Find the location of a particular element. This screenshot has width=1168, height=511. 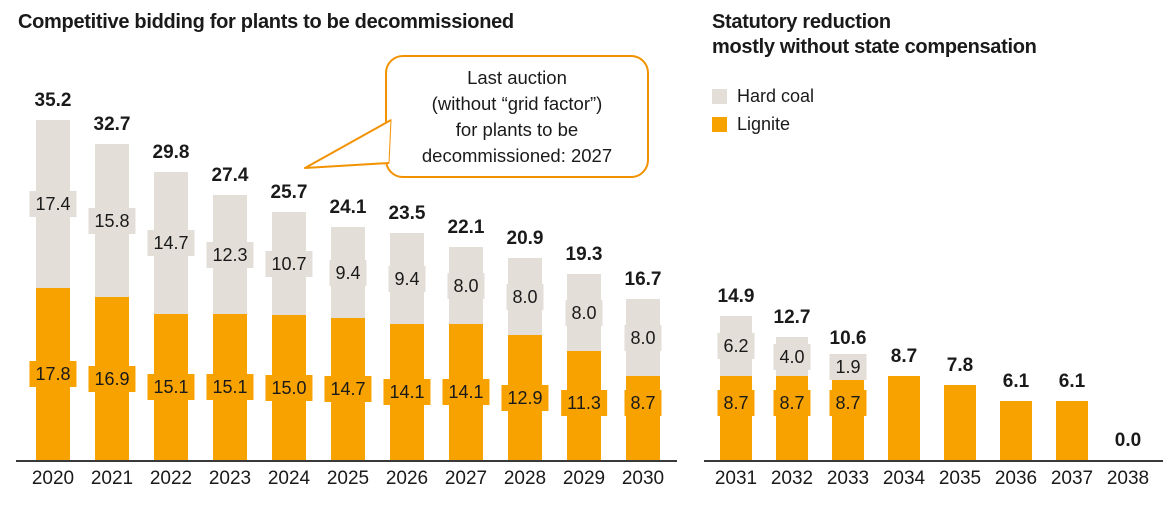

hard-coal-value-label: 17.4 is located at coordinates (53, 204).